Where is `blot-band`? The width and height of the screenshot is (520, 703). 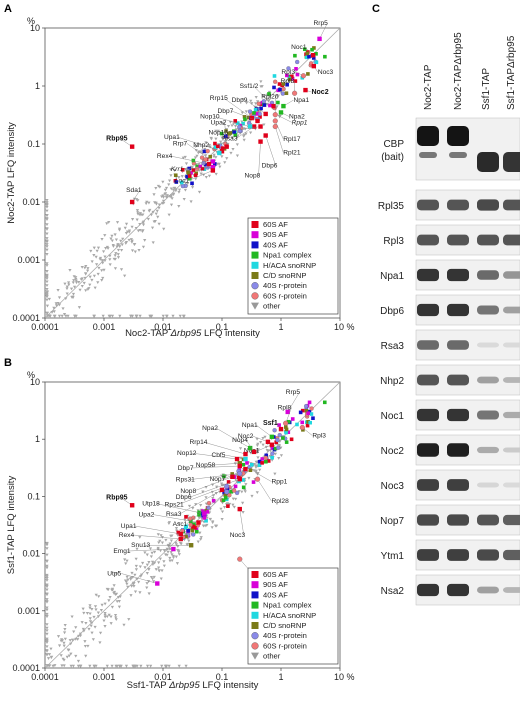 blot-band is located at coordinates (458, 380).